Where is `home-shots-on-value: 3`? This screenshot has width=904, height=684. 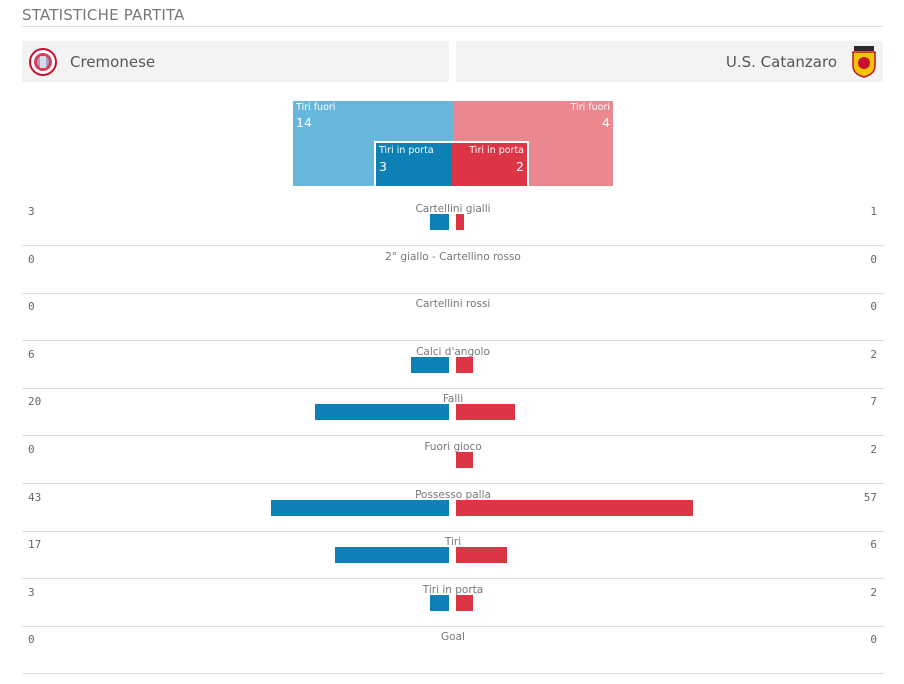
home-shots-on-value: 3 is located at coordinates (383, 166).